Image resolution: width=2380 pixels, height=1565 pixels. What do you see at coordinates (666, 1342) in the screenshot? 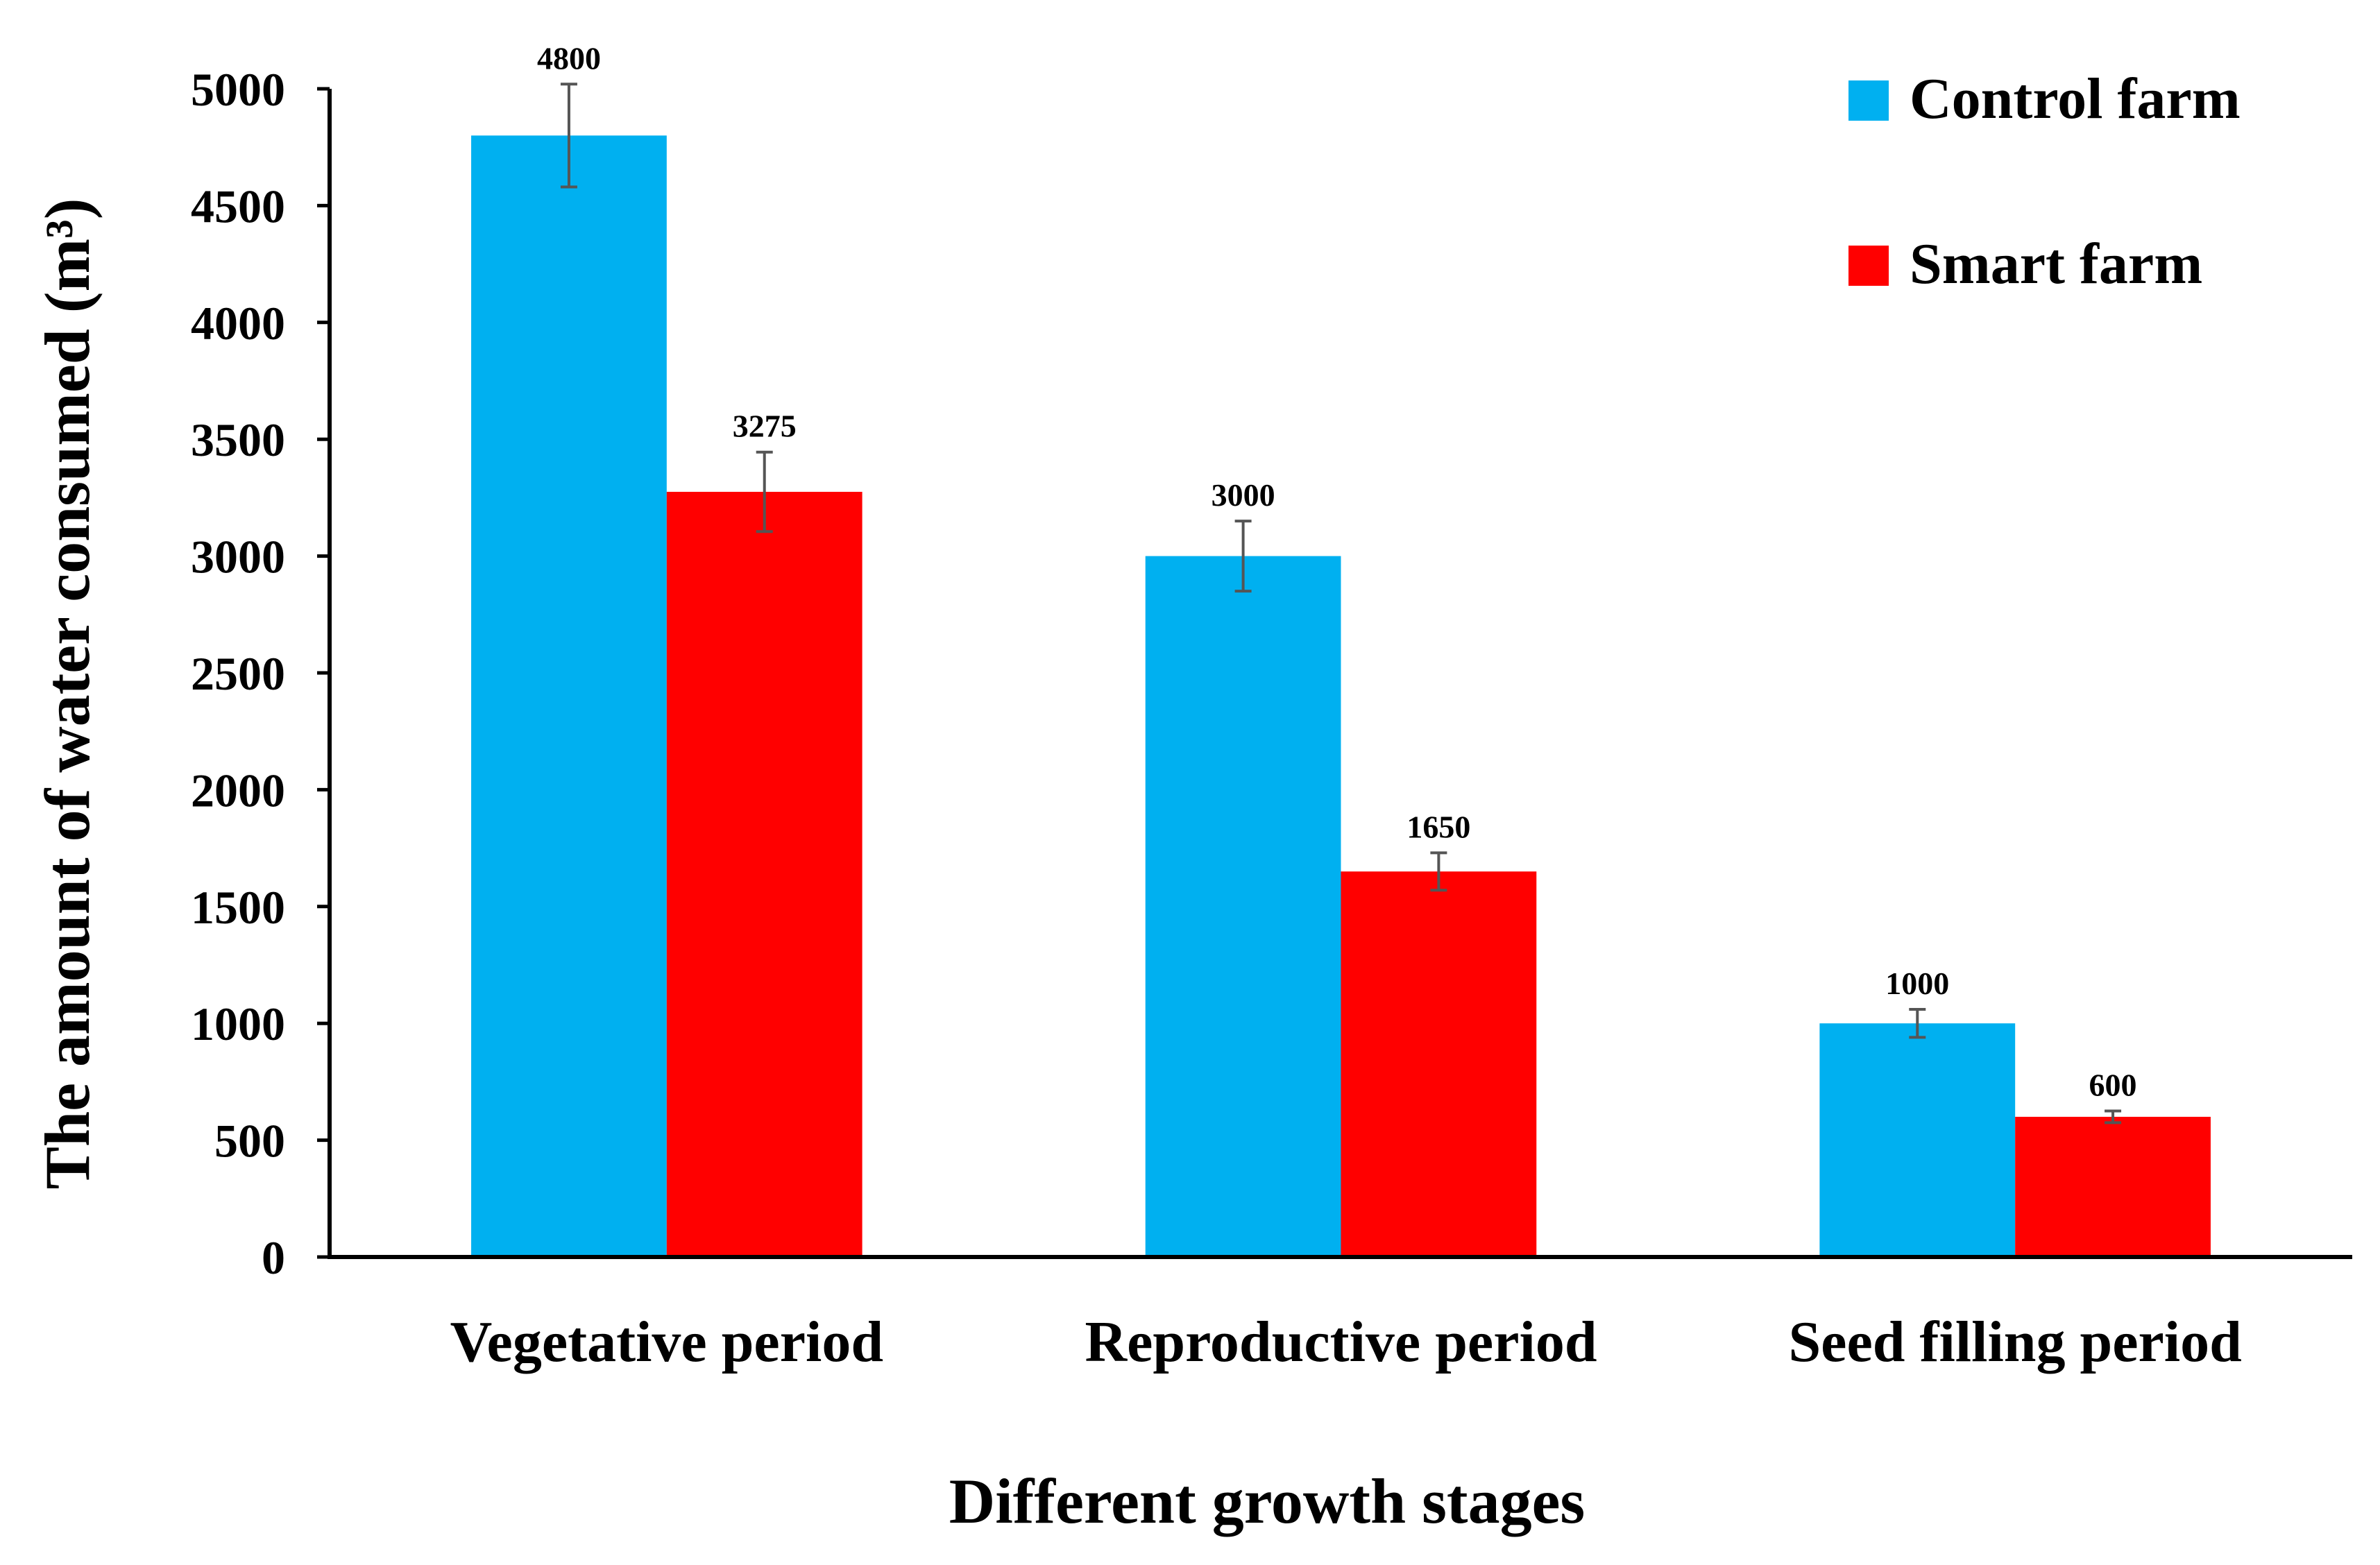
I see `x-tick-label: Vegetative period` at bounding box center [666, 1342].